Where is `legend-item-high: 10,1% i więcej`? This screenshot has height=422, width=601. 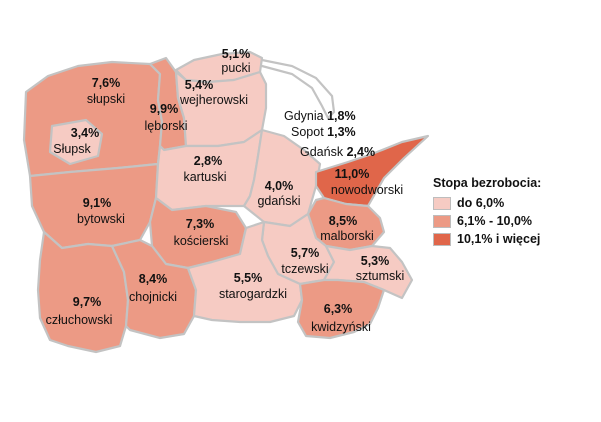
legend-item-high: 10,1% i więcej is located at coordinates (487, 239).